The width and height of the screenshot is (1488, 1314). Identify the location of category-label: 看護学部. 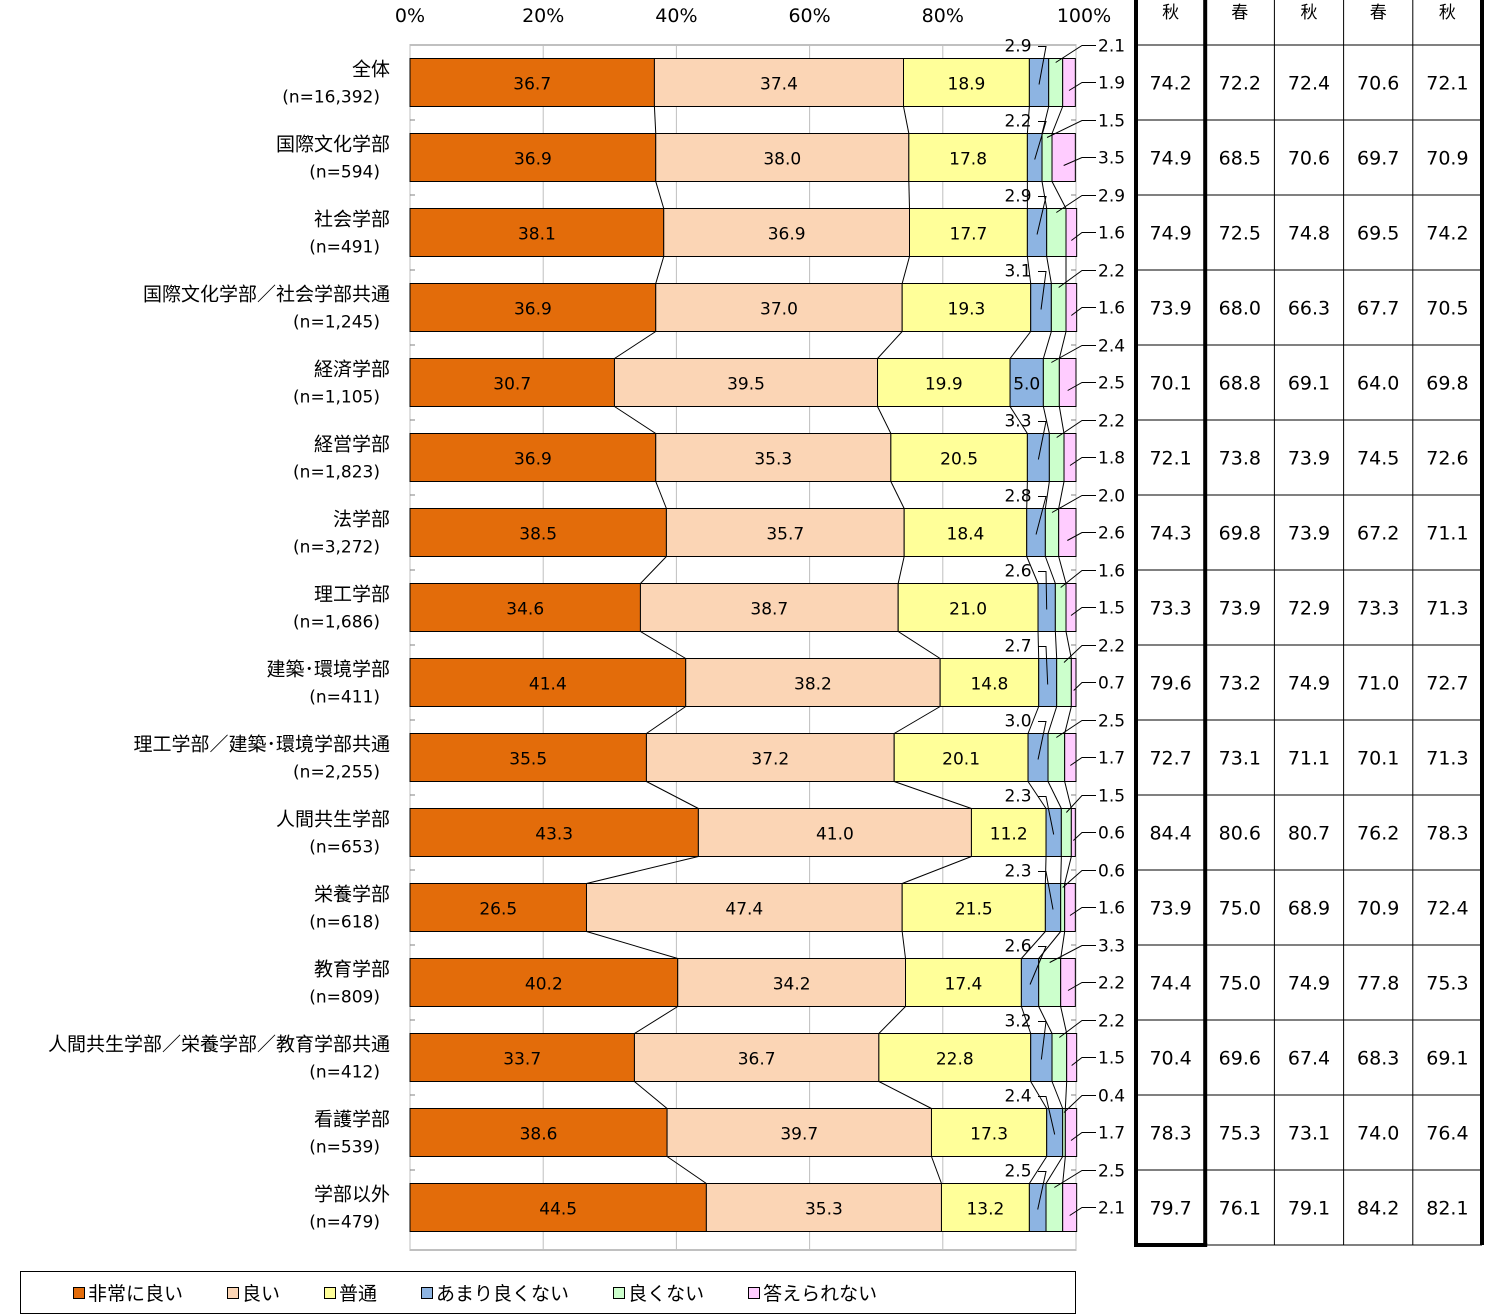
(352, 1120).